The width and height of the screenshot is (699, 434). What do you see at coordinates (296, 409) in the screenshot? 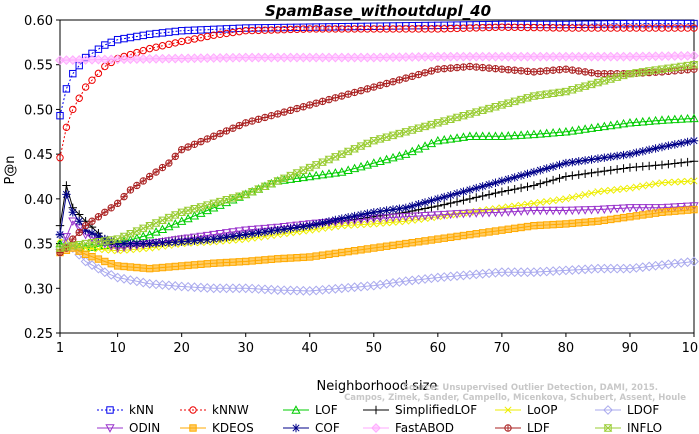
I see `legend-marker` at bounding box center [296, 409].